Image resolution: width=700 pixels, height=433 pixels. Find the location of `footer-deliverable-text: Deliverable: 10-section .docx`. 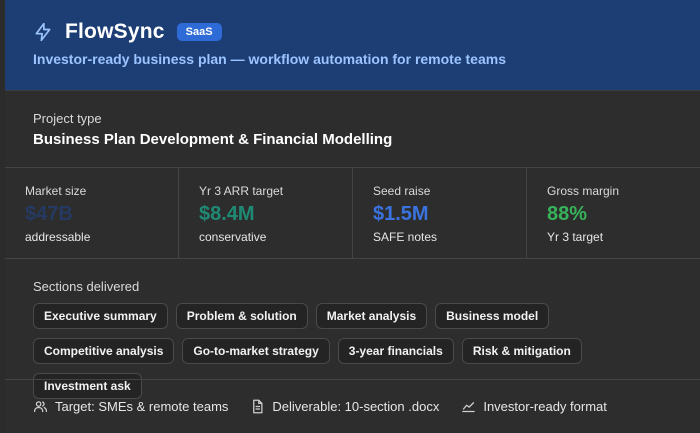

footer-deliverable-text: Deliverable: 10-section .docx is located at coordinates (356, 406).